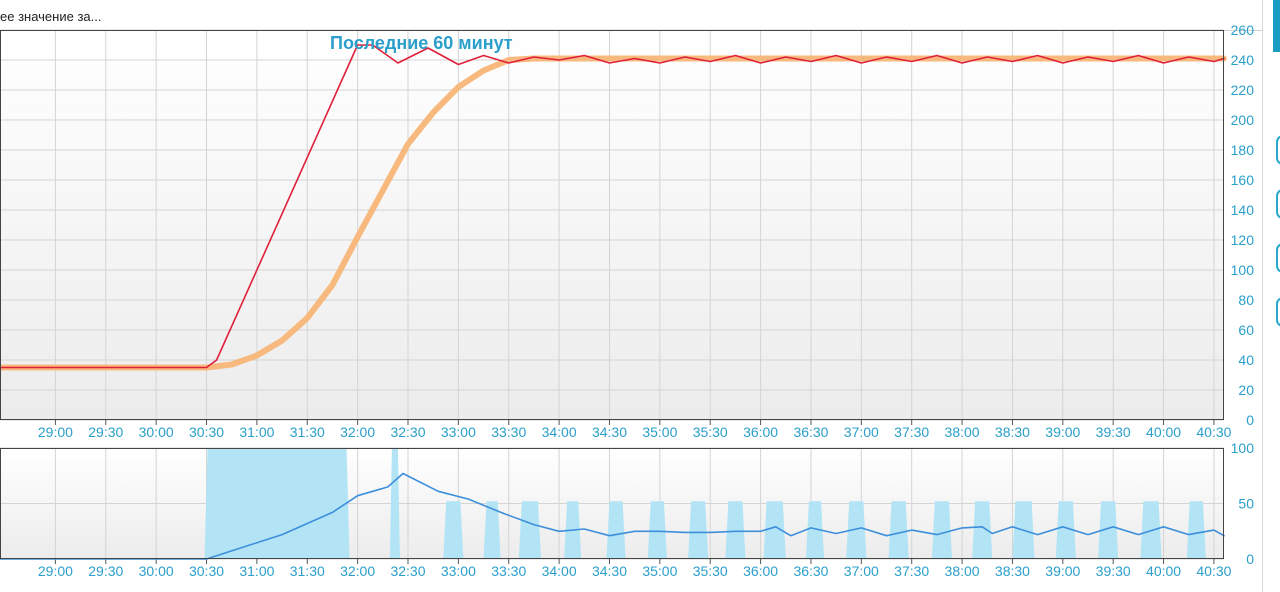  What do you see at coordinates (609, 571) in the screenshot?
I see `lower-x-tick-label: 34:30` at bounding box center [609, 571].